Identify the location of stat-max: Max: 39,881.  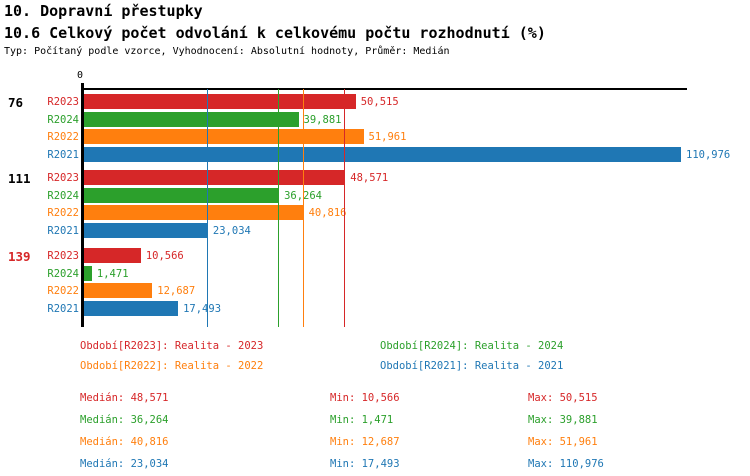
(563, 420).